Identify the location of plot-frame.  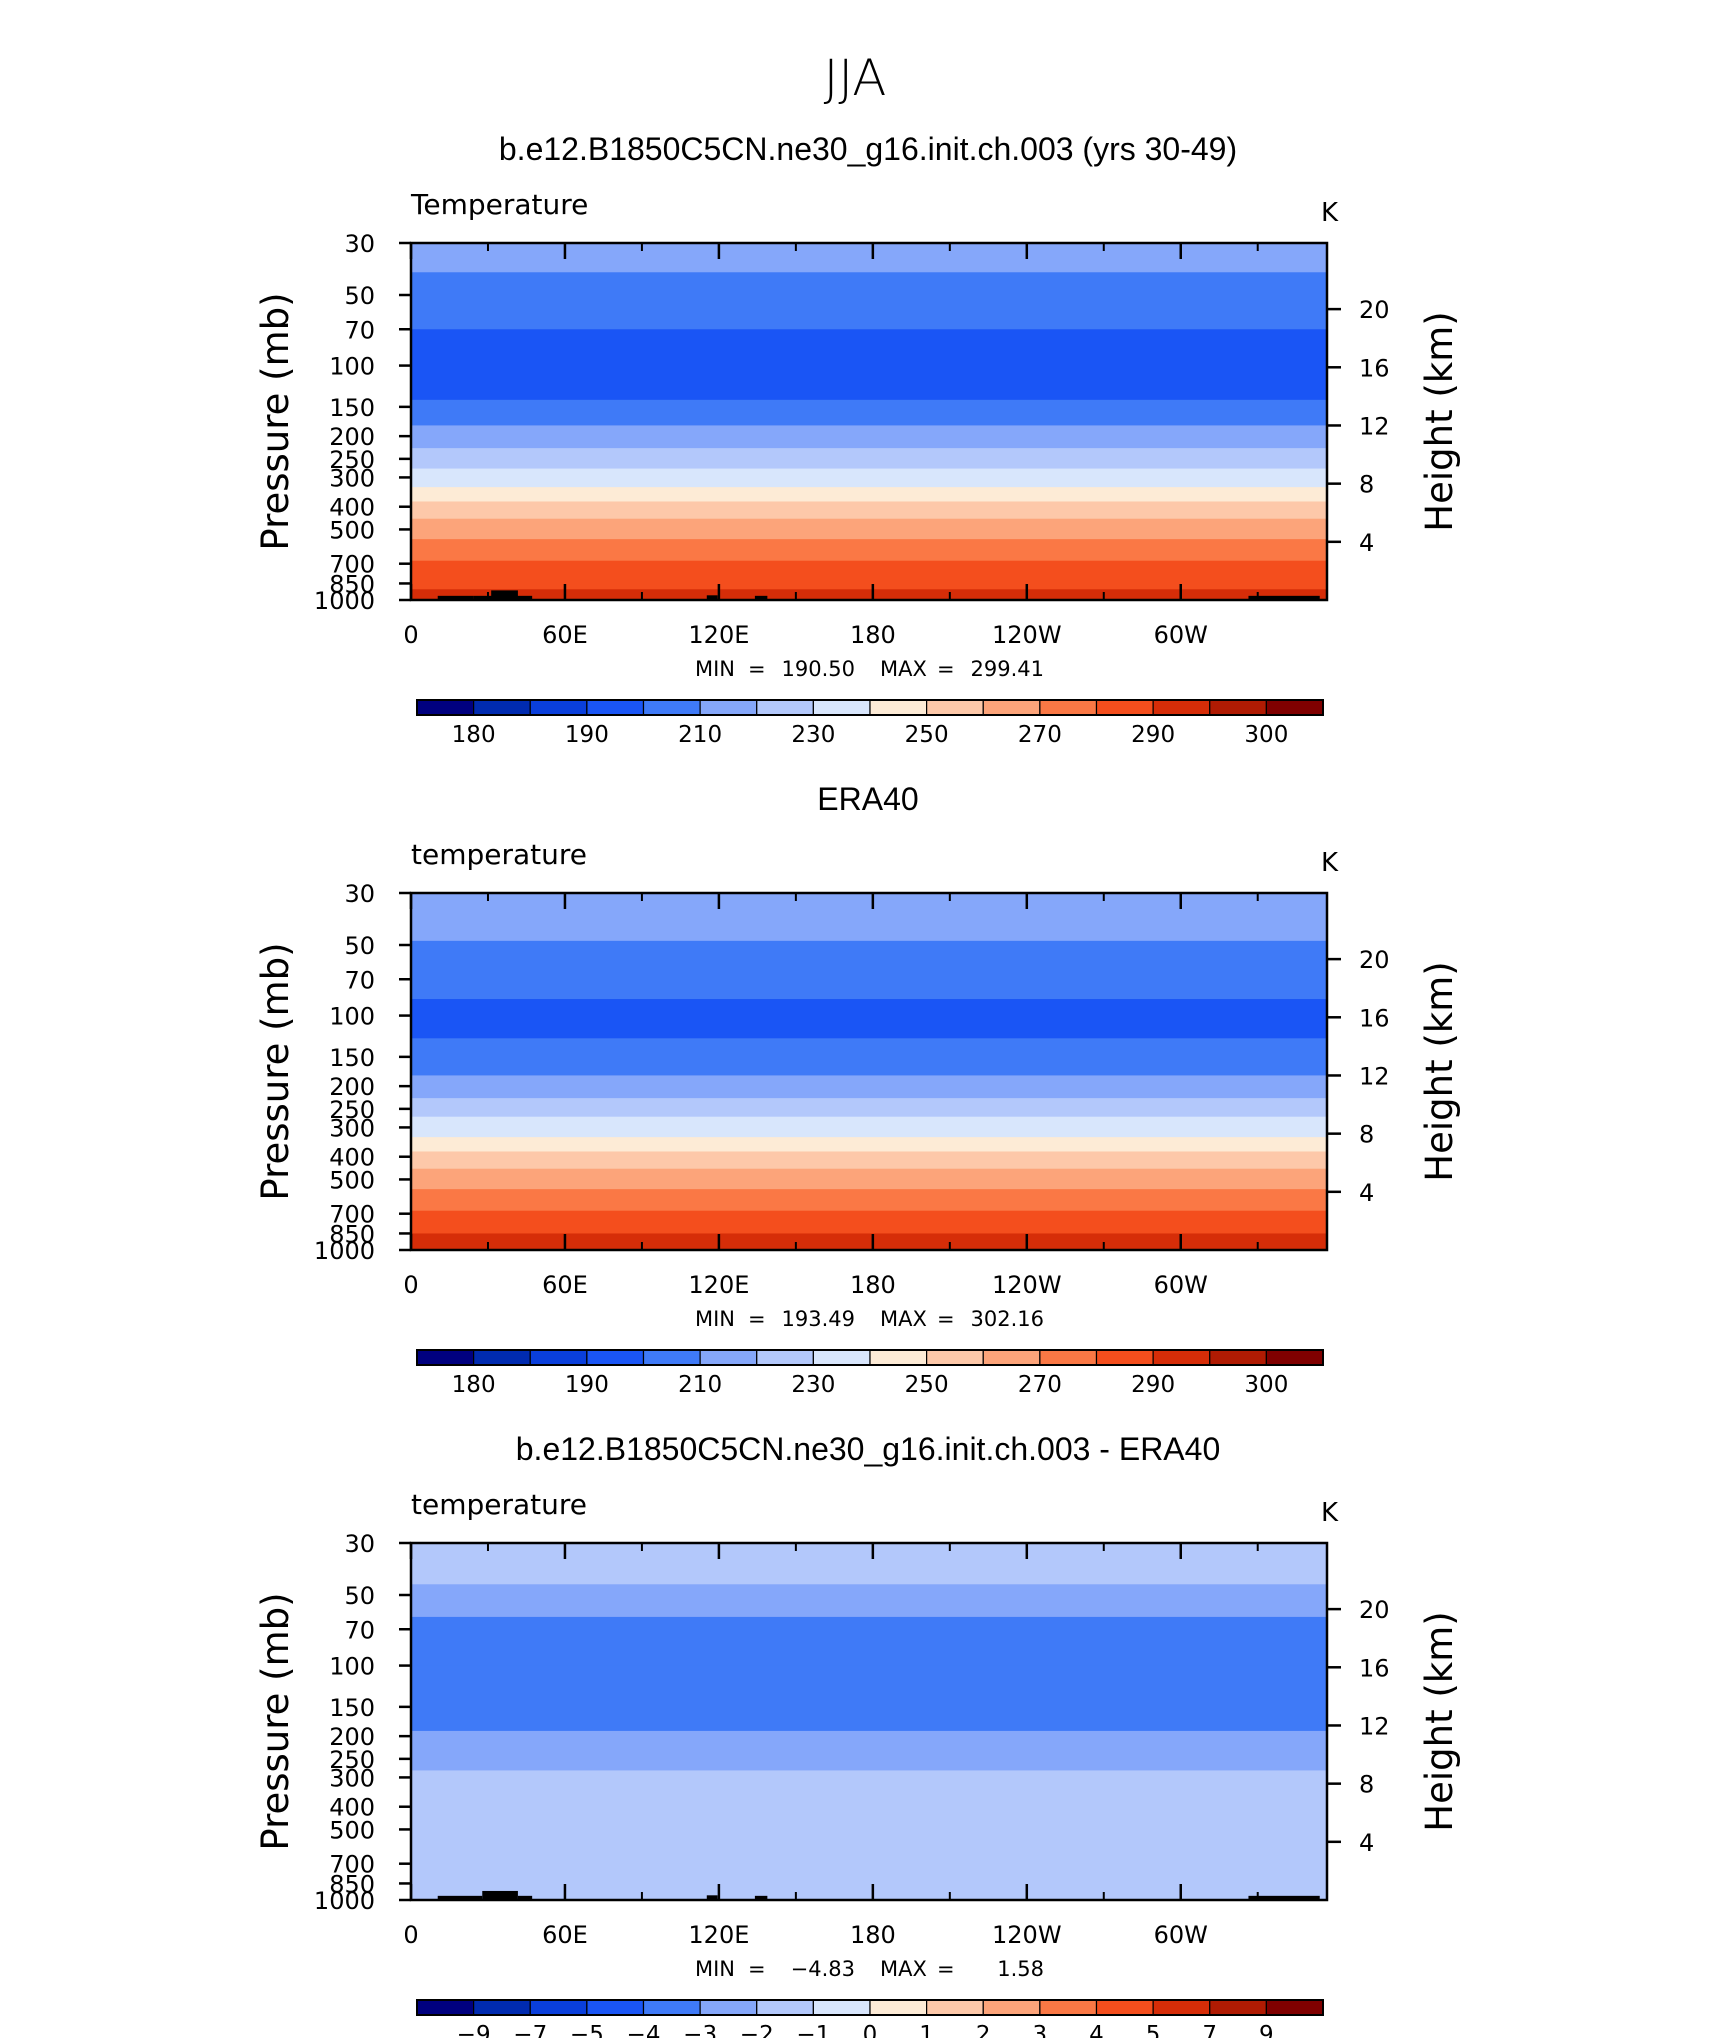
(869, 1721).